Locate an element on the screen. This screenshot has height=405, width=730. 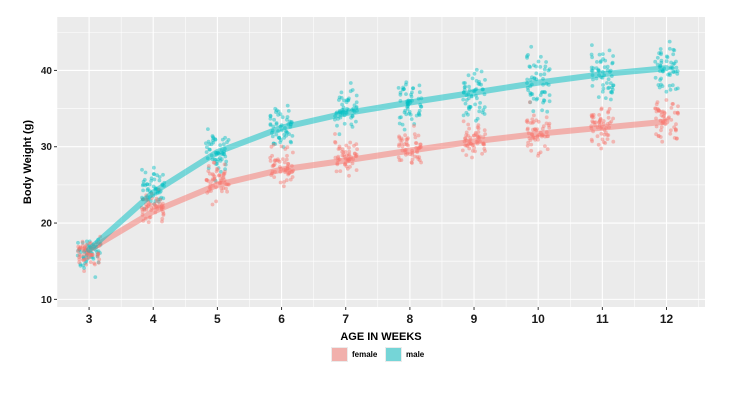
y-tick-label: 30 is located at coordinates (47, 147).